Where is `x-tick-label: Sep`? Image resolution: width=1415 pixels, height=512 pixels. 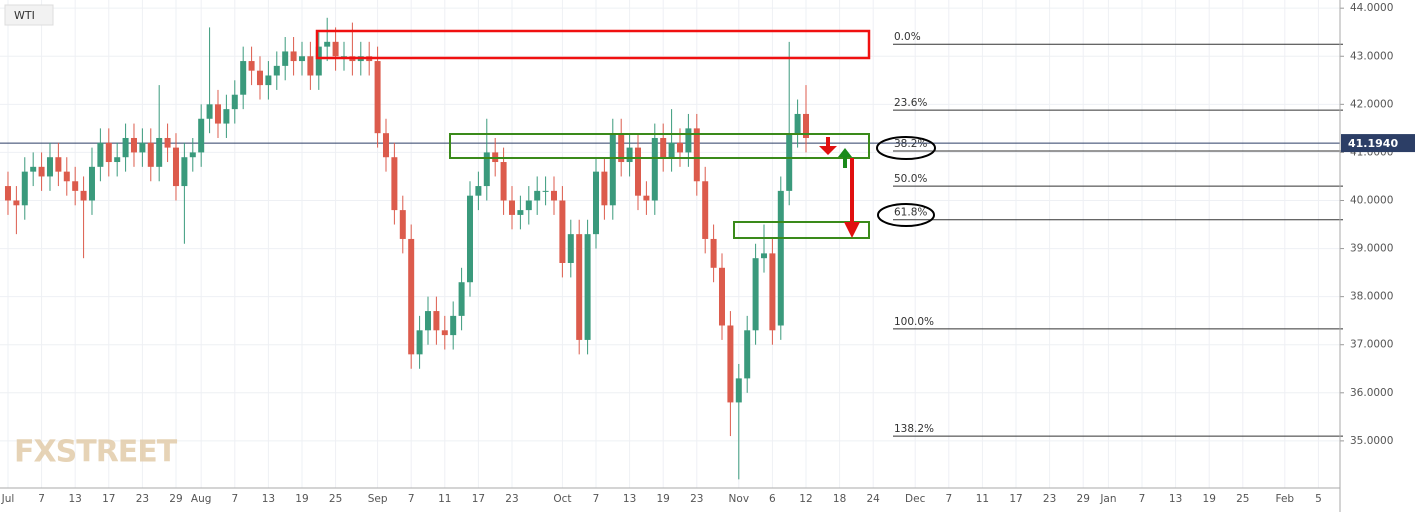 x-tick-label: Sep is located at coordinates (378, 499).